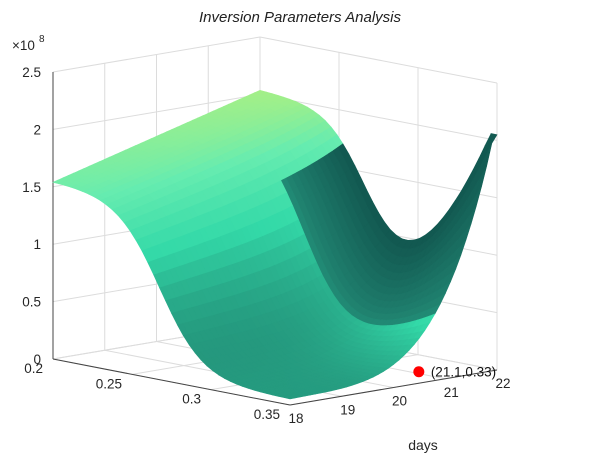  What do you see at coordinates (37, 359) in the screenshot?
I see `z-tick-label: 0` at bounding box center [37, 359].